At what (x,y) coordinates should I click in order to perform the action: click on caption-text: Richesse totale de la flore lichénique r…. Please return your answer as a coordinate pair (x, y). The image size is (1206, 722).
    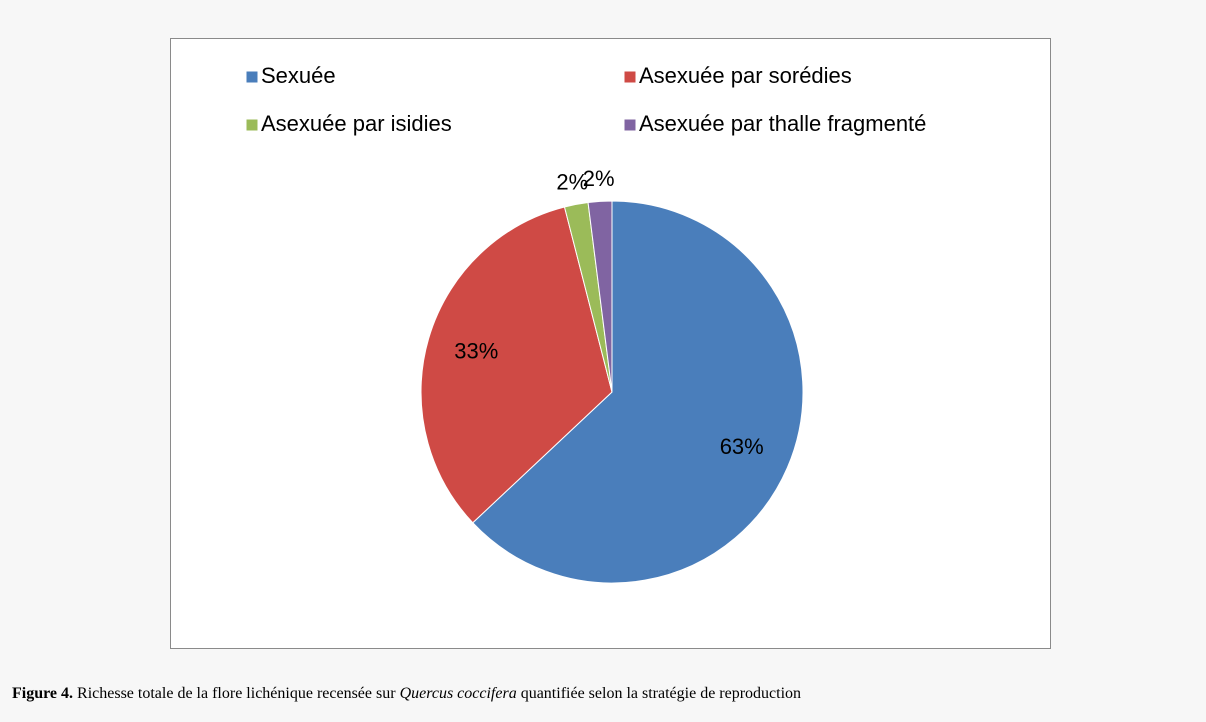
    Looking at the image, I should click on (236, 693).